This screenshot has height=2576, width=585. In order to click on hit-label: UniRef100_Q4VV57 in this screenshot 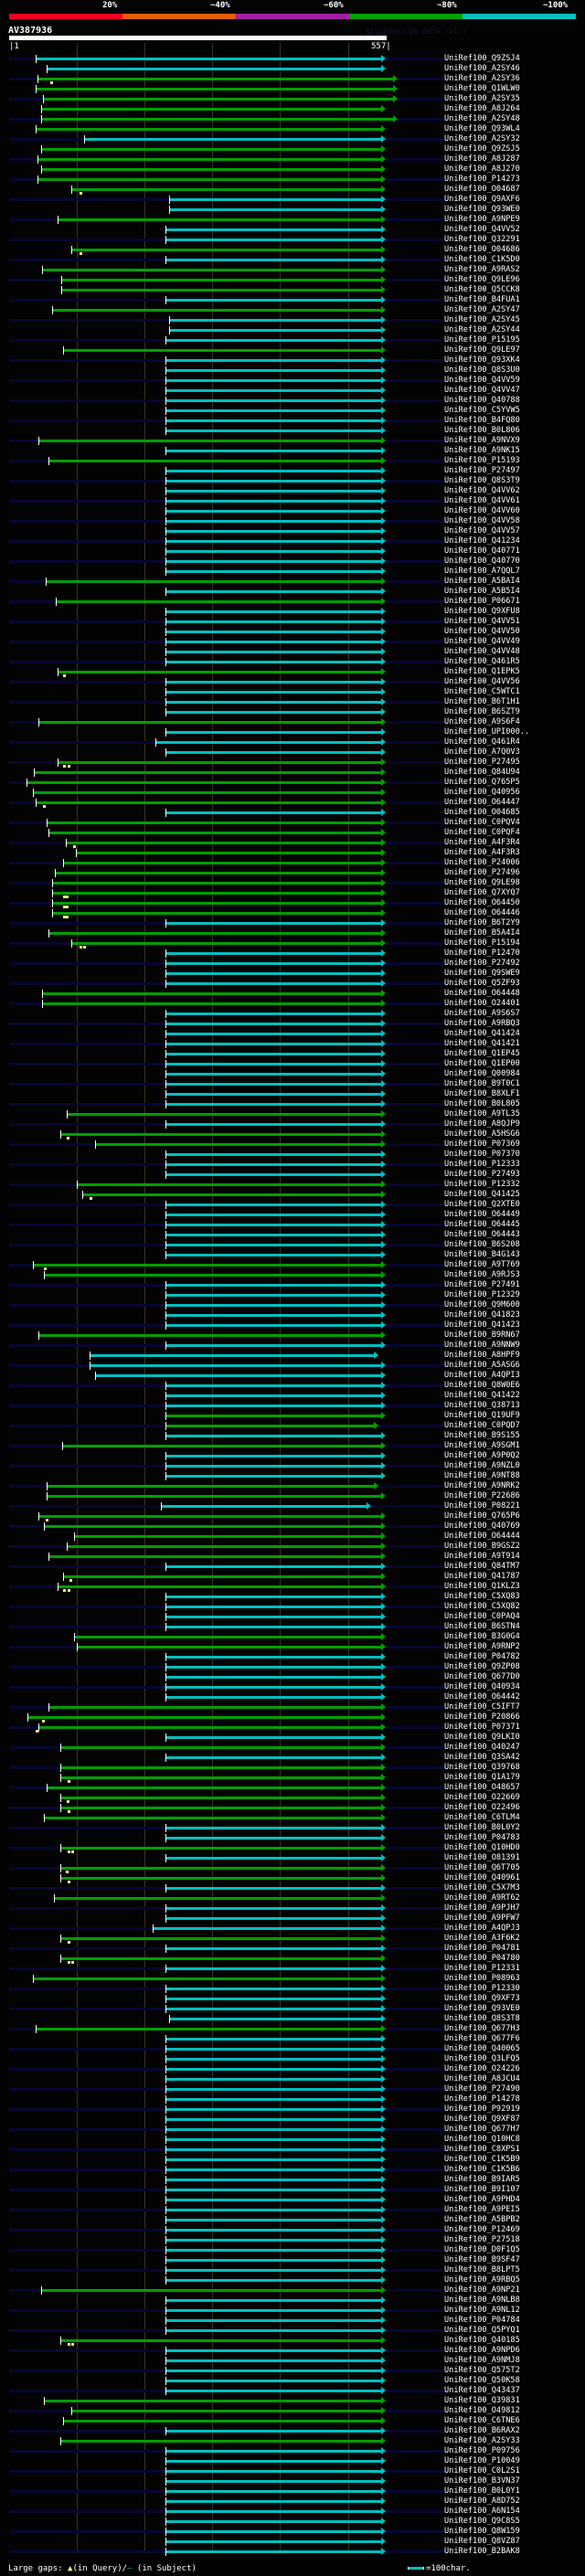, I will do `click(482, 530)`.